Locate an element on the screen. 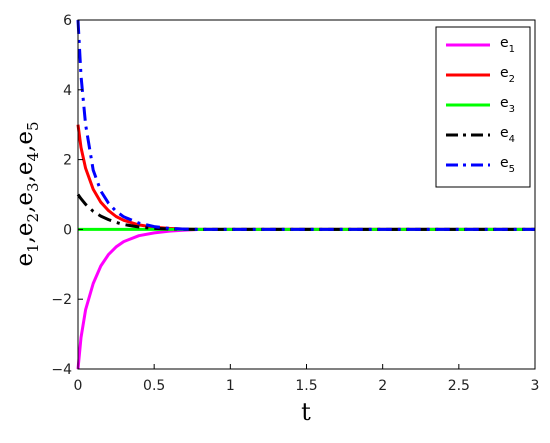 This screenshot has height=443, width=550. legend-label-e2: e2 is located at coordinates (507, 75).